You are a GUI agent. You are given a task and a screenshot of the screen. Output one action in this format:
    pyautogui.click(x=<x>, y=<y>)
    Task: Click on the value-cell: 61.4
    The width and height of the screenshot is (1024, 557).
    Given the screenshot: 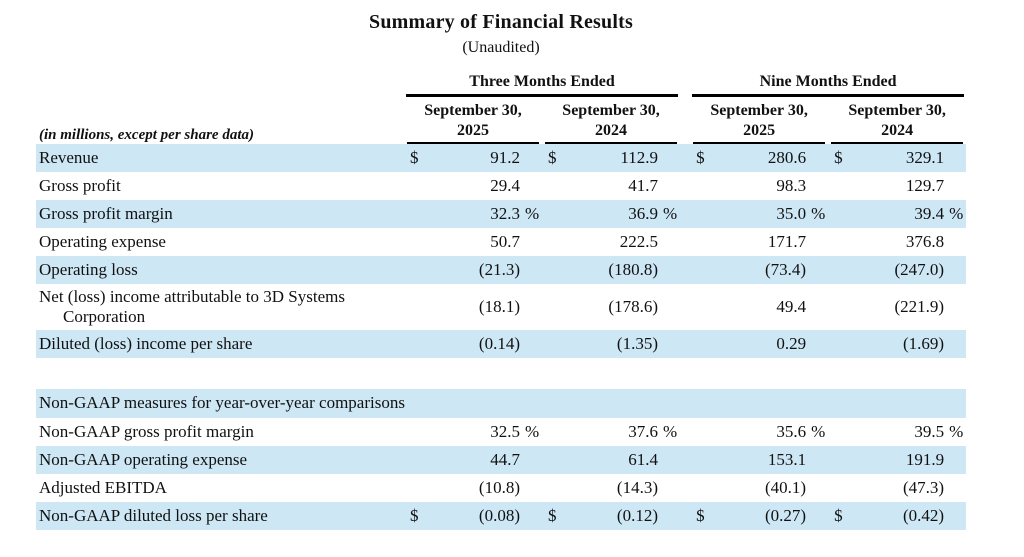 What is the action you would take?
    pyautogui.click(x=643, y=460)
    